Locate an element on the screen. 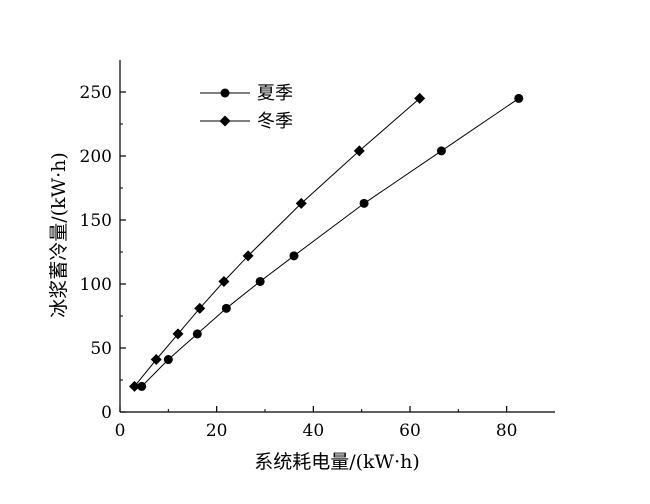  y-tick-label: 150 is located at coordinates (96, 221).